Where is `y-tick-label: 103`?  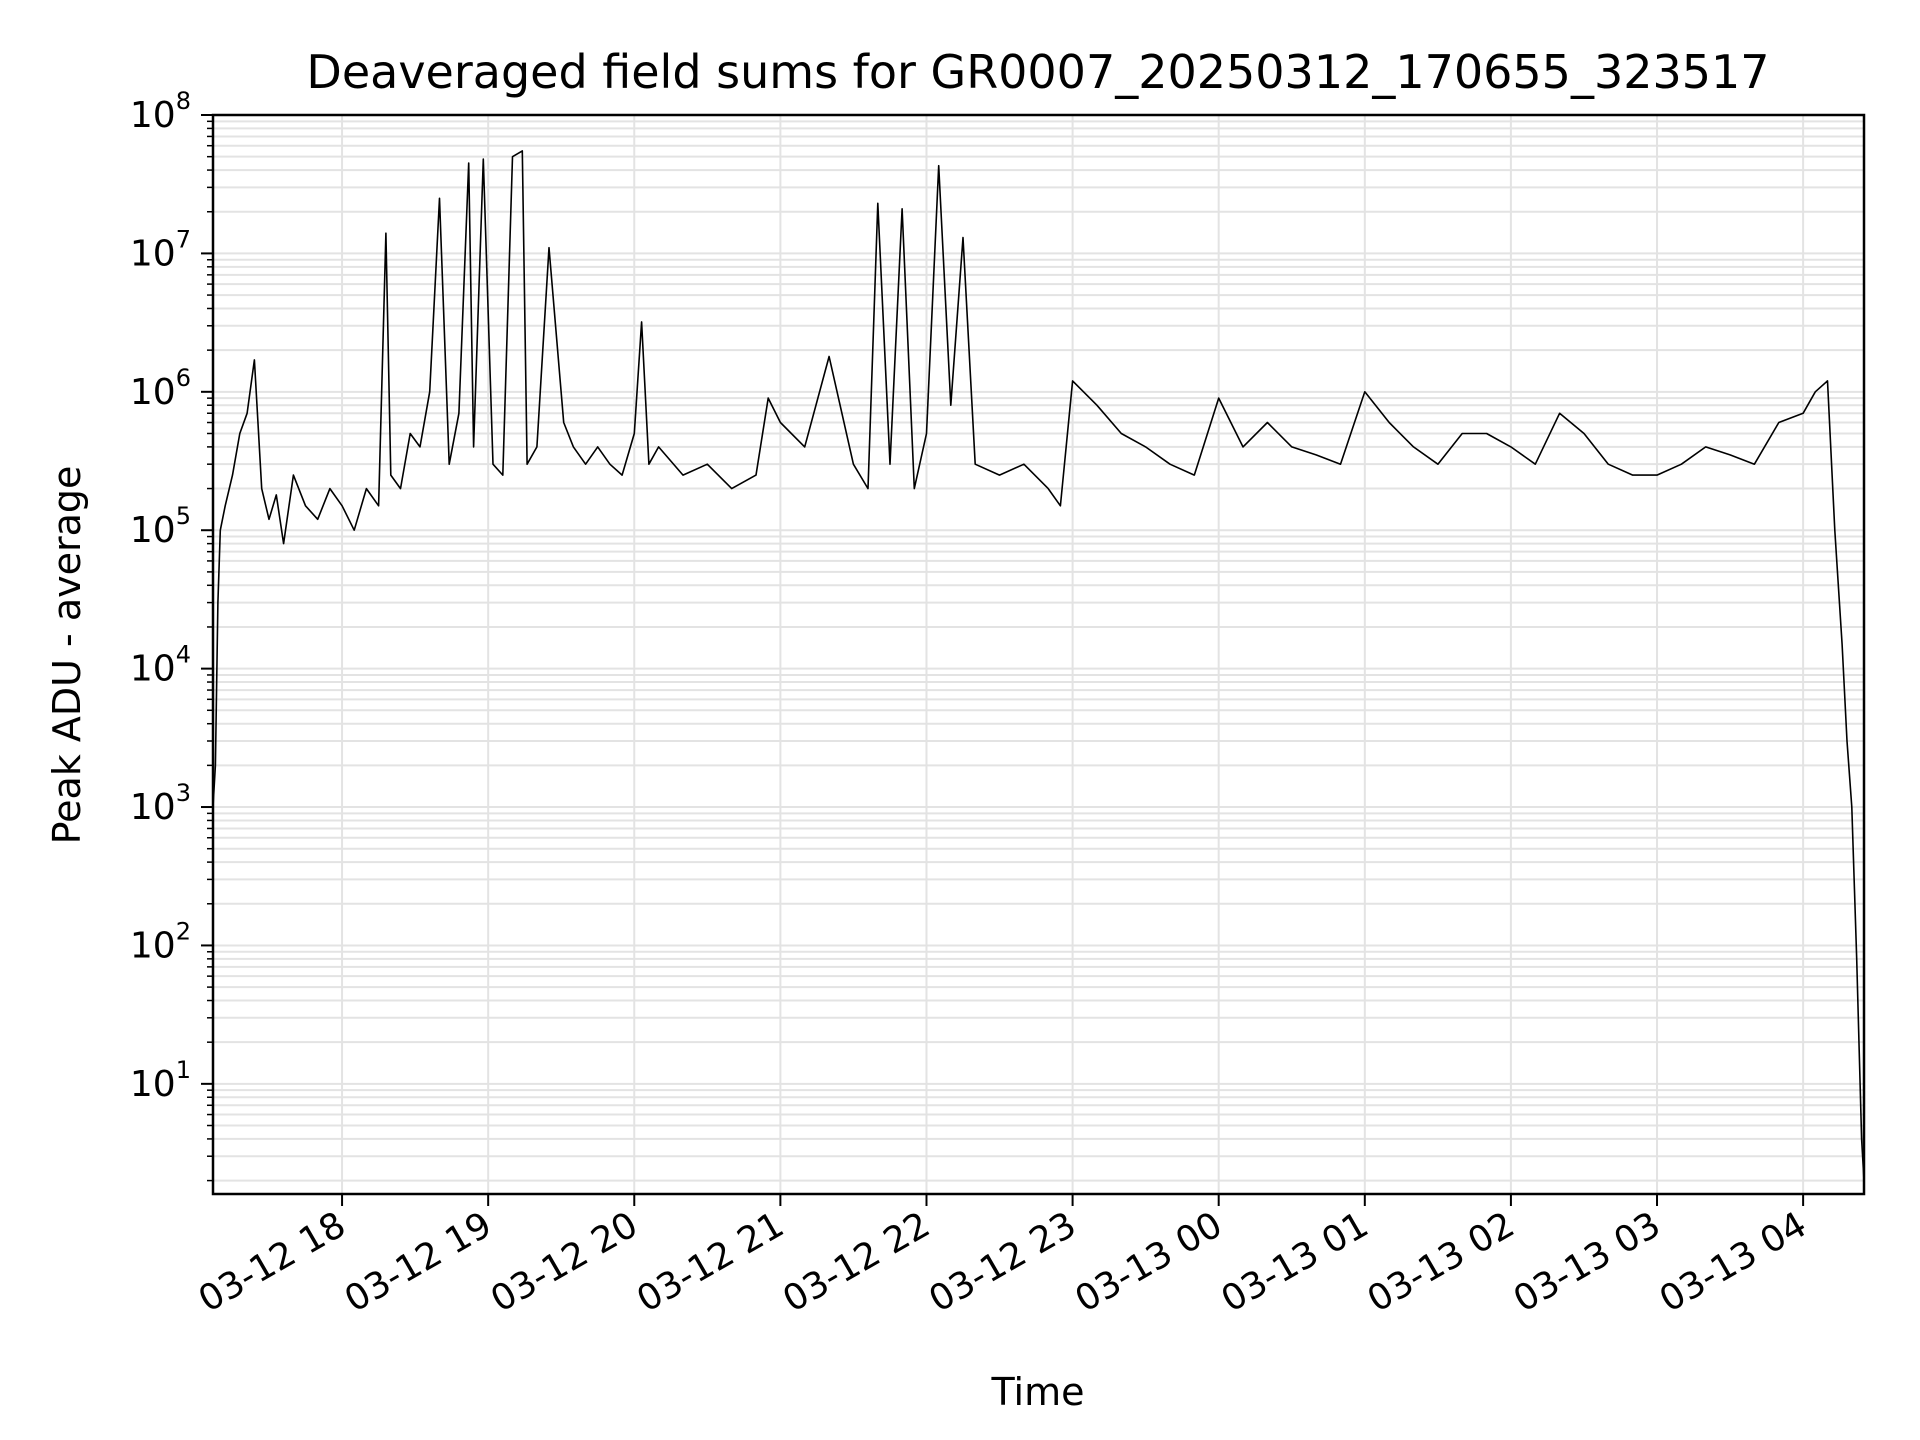 y-tick-label: 103 is located at coordinates (160, 803).